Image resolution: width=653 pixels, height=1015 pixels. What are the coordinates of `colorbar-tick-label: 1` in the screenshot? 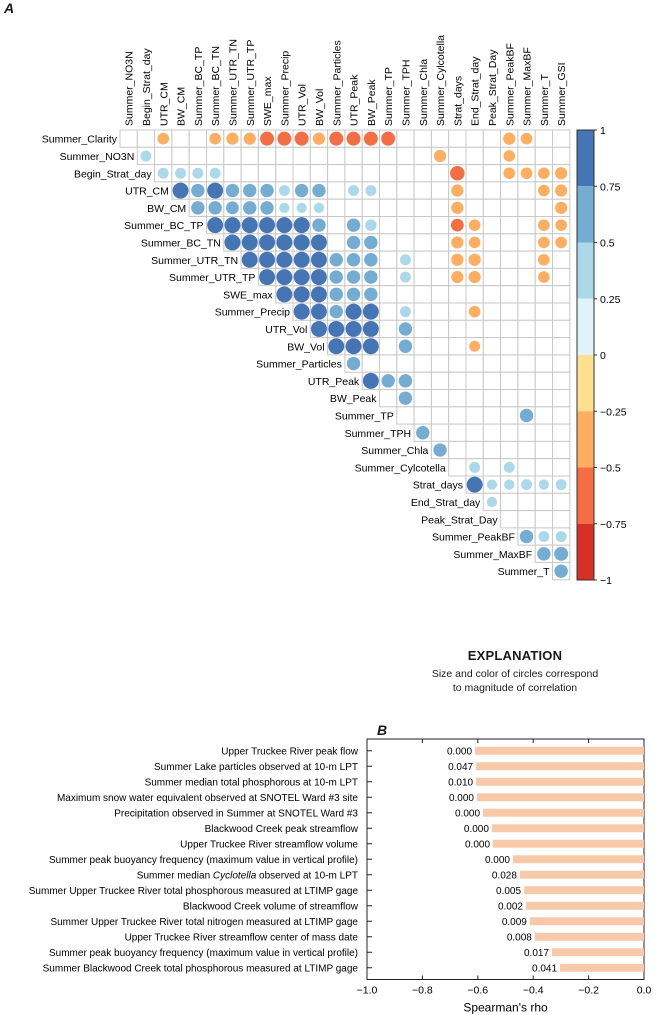 It's located at (603, 131).